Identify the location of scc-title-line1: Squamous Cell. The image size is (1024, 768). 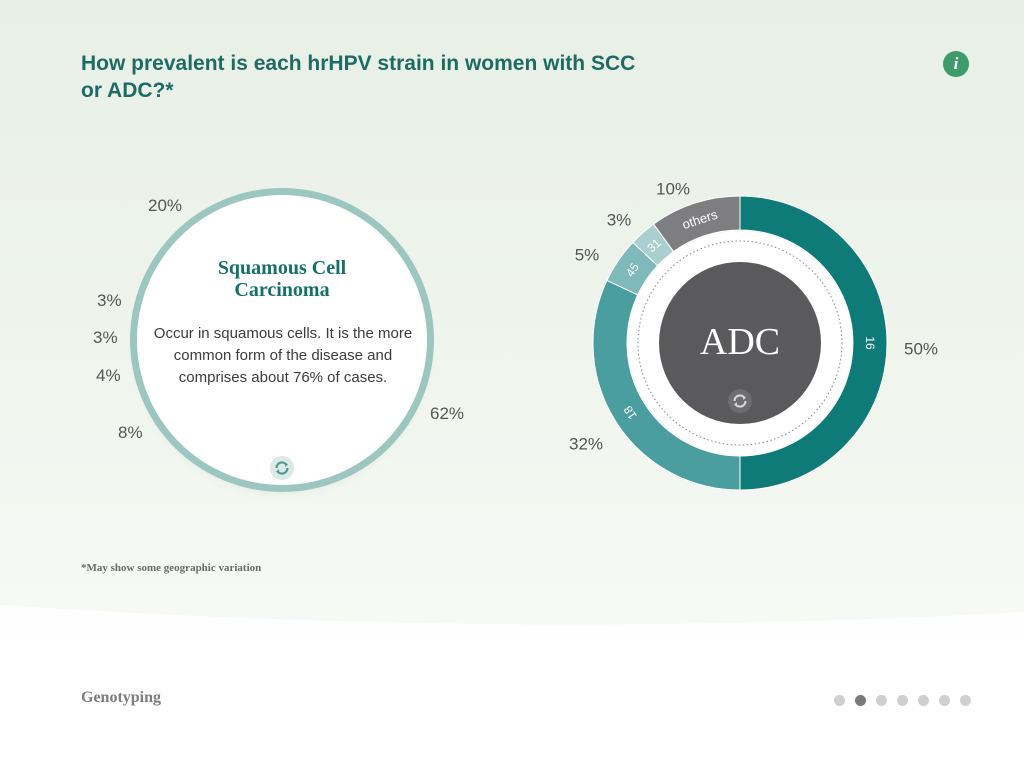
(282, 268).